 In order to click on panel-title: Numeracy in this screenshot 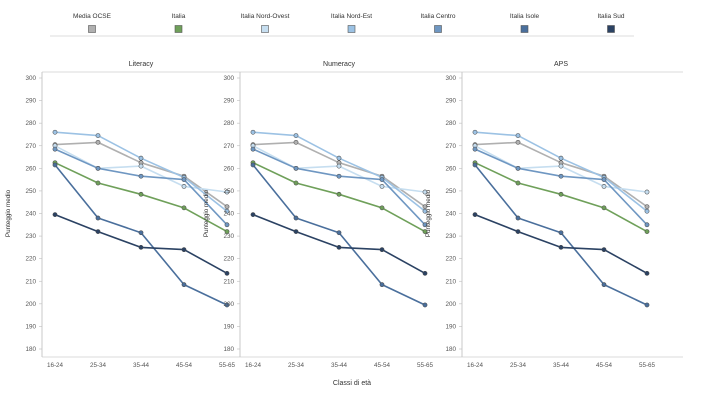, I will do `click(339, 64)`.